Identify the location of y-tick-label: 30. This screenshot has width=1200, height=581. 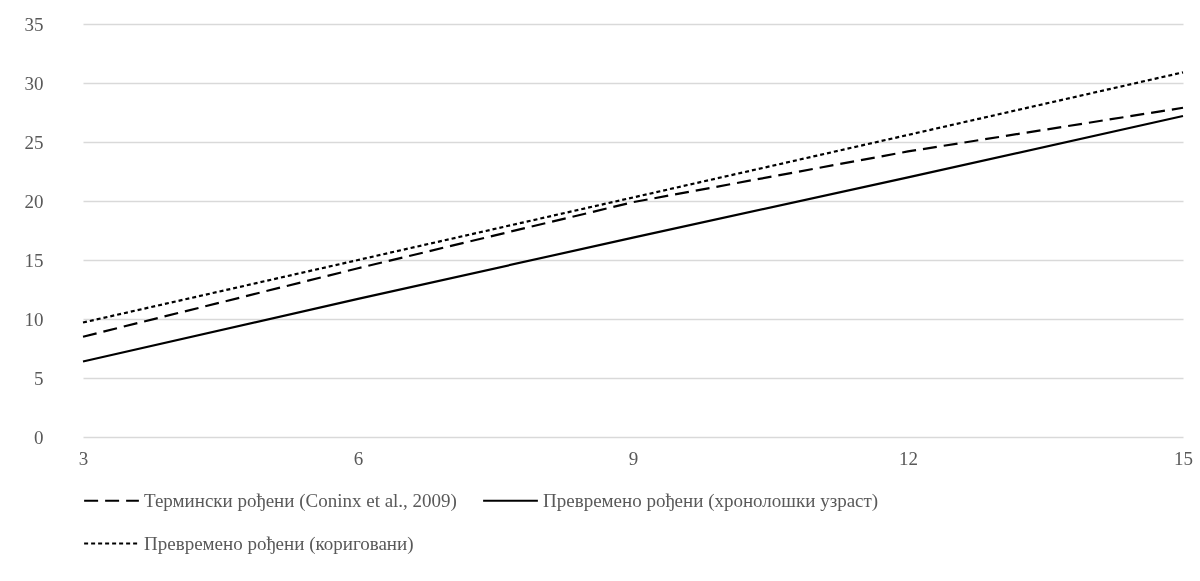
(34, 83).